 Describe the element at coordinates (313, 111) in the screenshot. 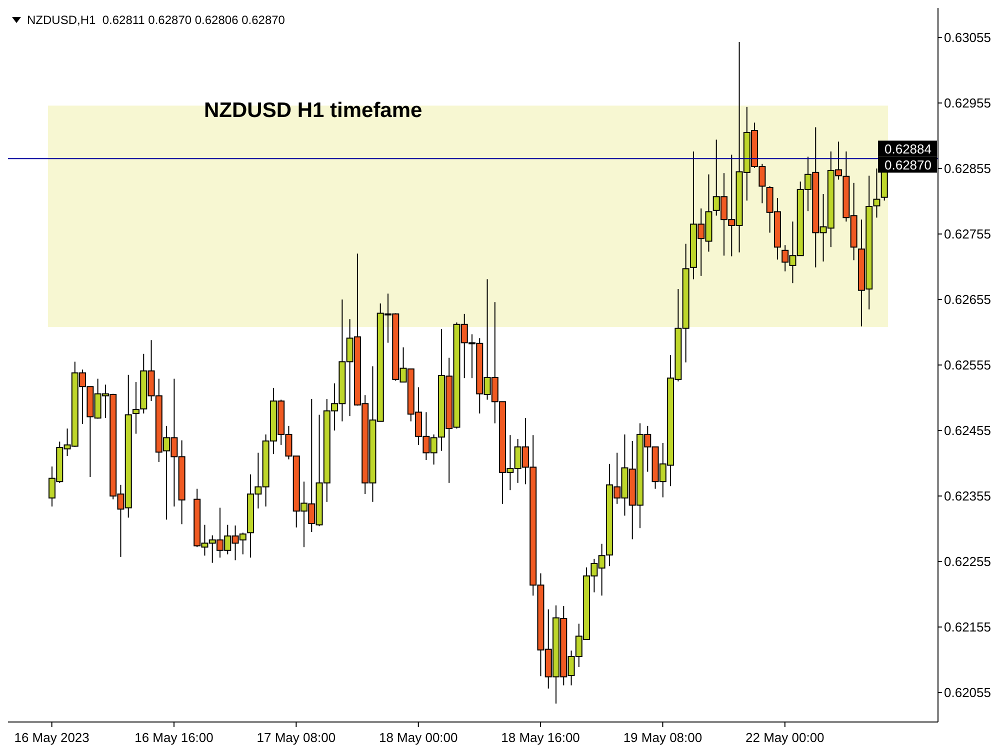

I see `text: NZDUSD H1 timefame` at that location.